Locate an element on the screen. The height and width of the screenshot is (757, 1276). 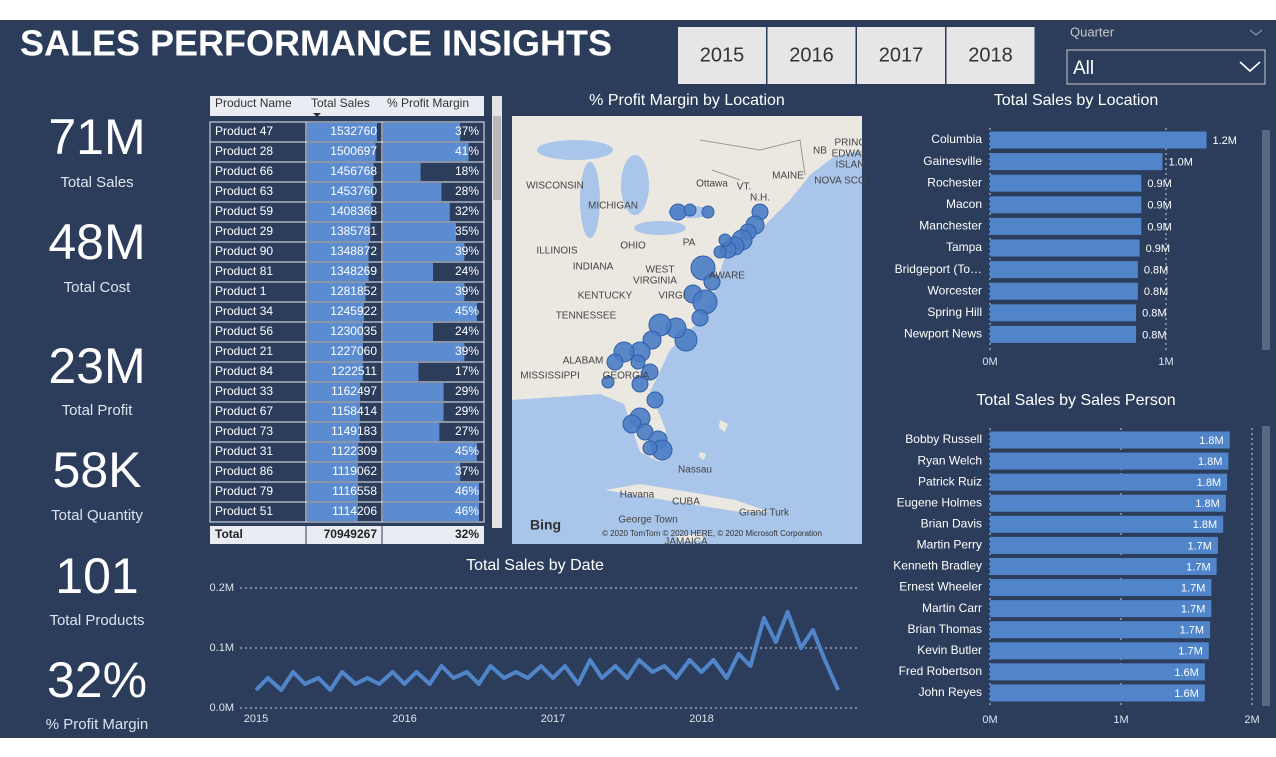
sales-cell: 1500697 is located at coordinates (353, 151).